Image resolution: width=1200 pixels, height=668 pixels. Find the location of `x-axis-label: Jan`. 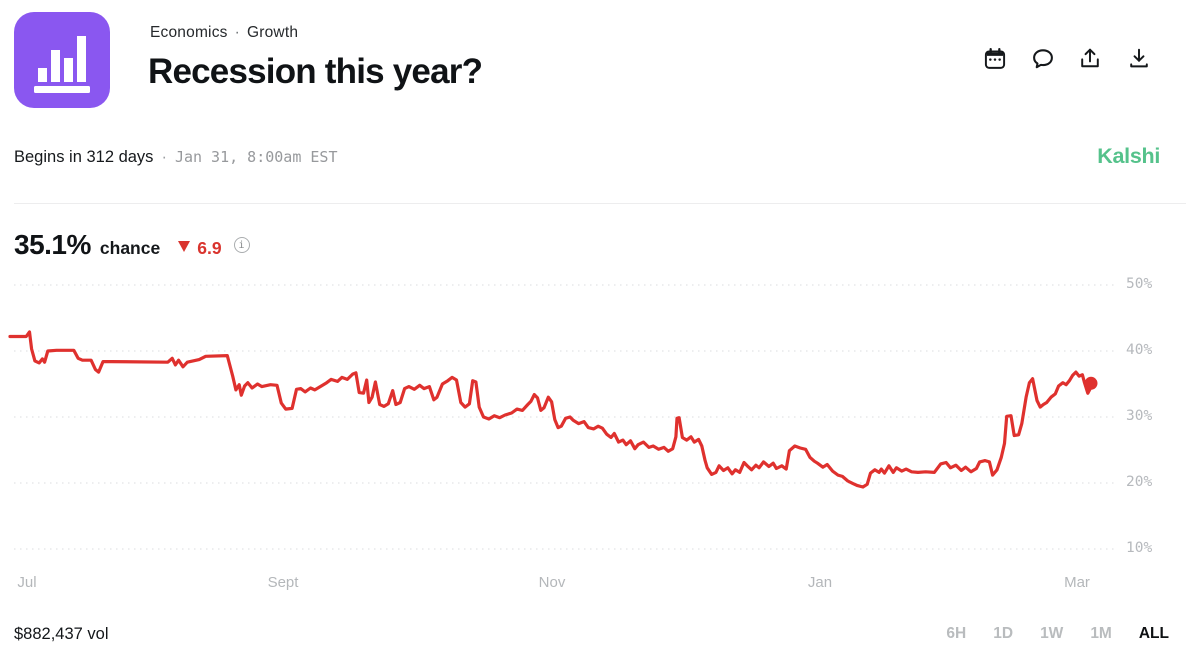

x-axis-label: Jan is located at coordinates (820, 582).